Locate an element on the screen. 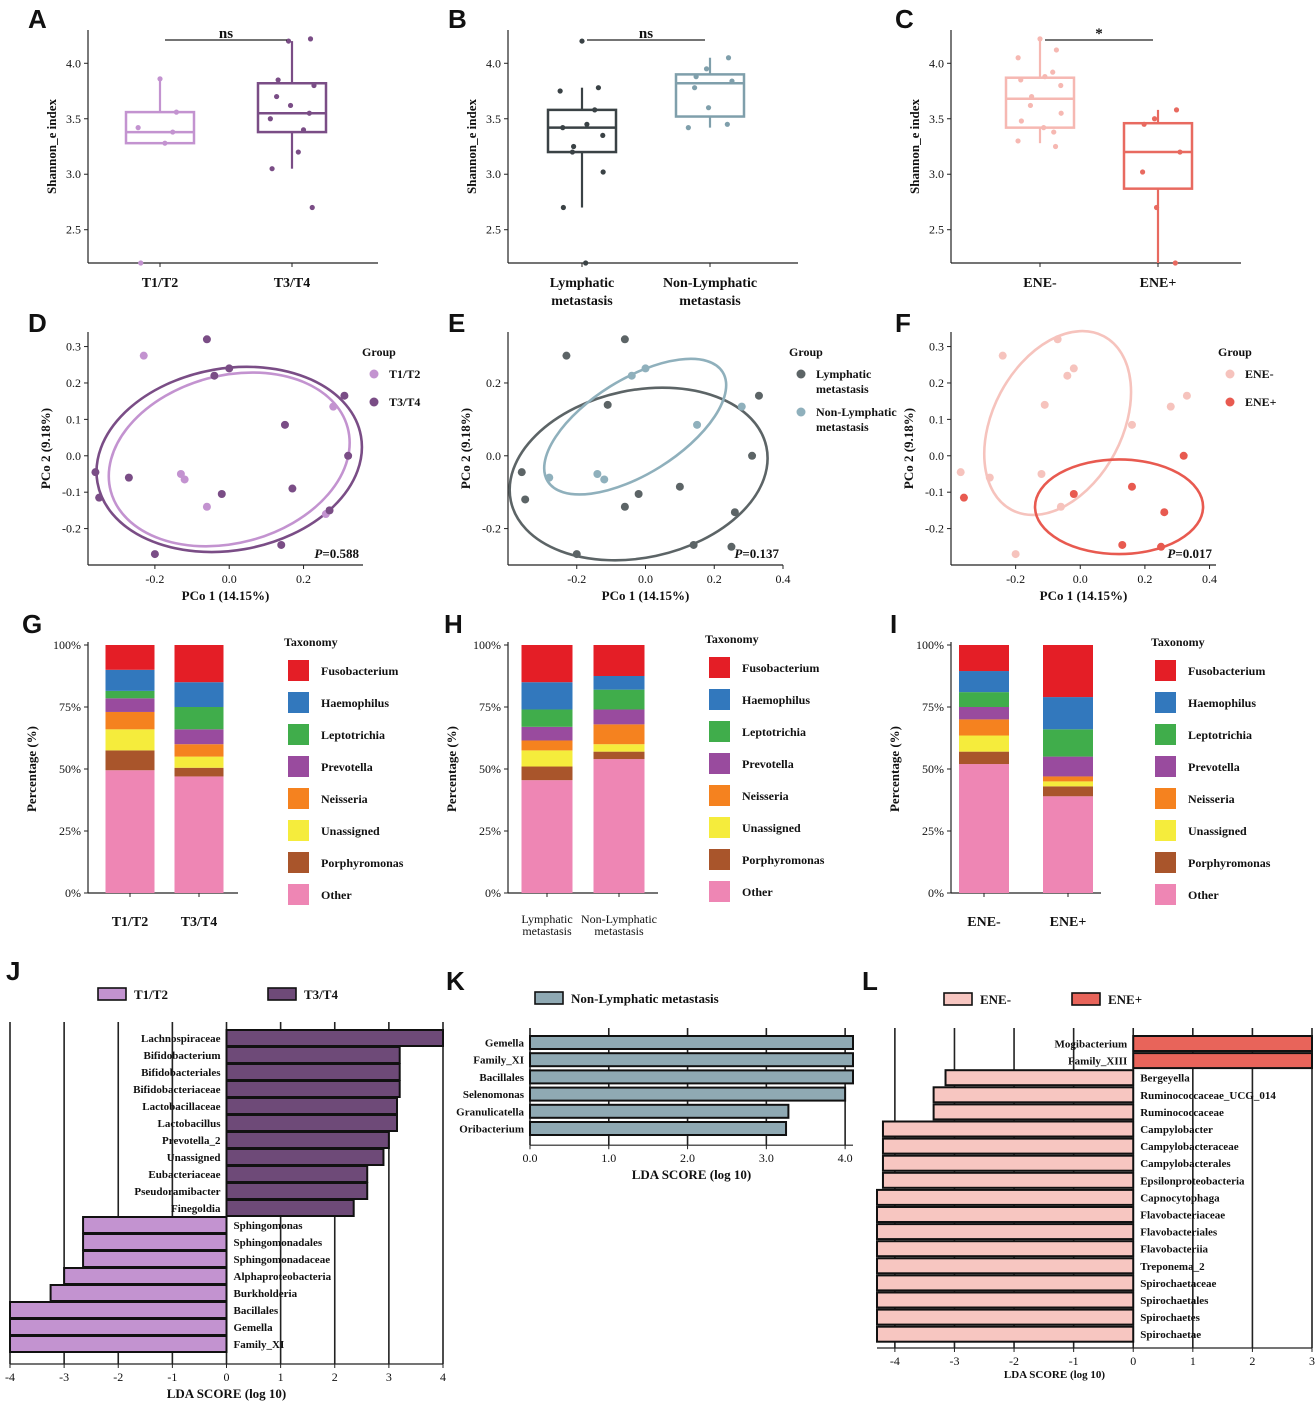 This screenshot has width=1315, height=1401. feature-label: Alphaproteobacteria is located at coordinates (283, 1277).